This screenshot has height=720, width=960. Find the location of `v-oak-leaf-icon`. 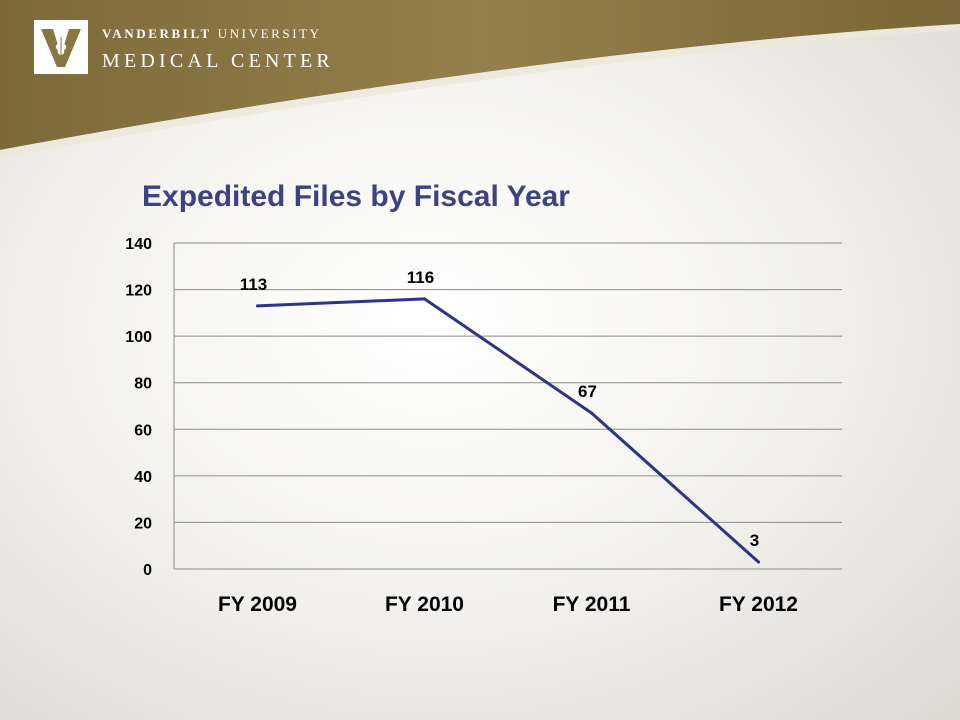

v-oak-leaf-icon is located at coordinates (61, 48).